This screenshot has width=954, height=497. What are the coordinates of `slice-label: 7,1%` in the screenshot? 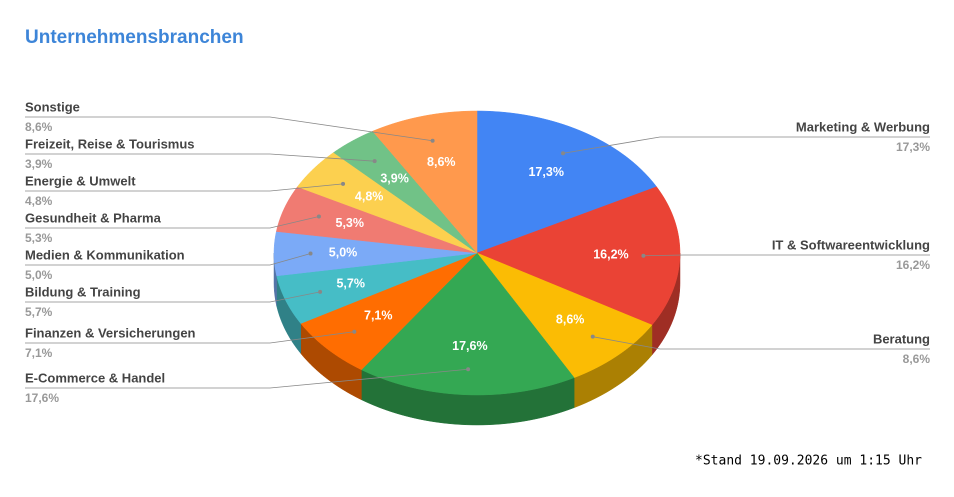 It's located at (378, 316).